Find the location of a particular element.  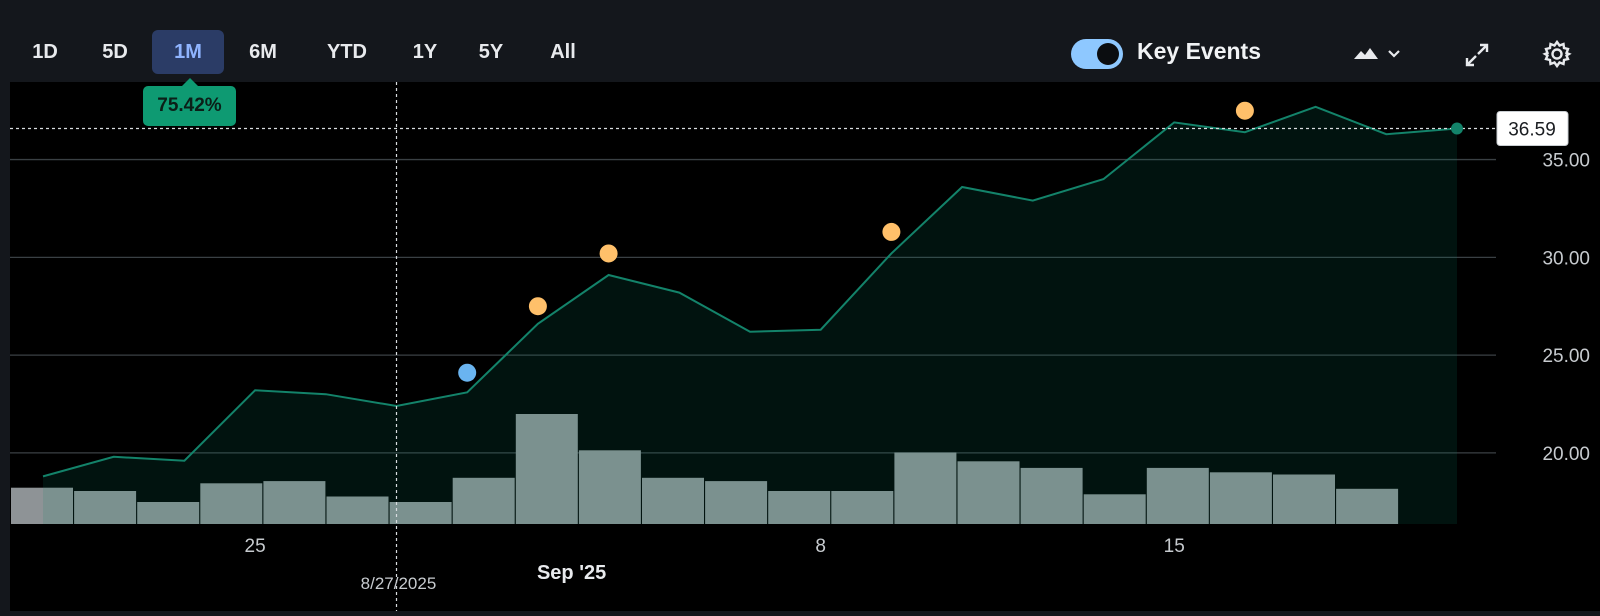

last-price-label: 36.59 is located at coordinates (1532, 129).